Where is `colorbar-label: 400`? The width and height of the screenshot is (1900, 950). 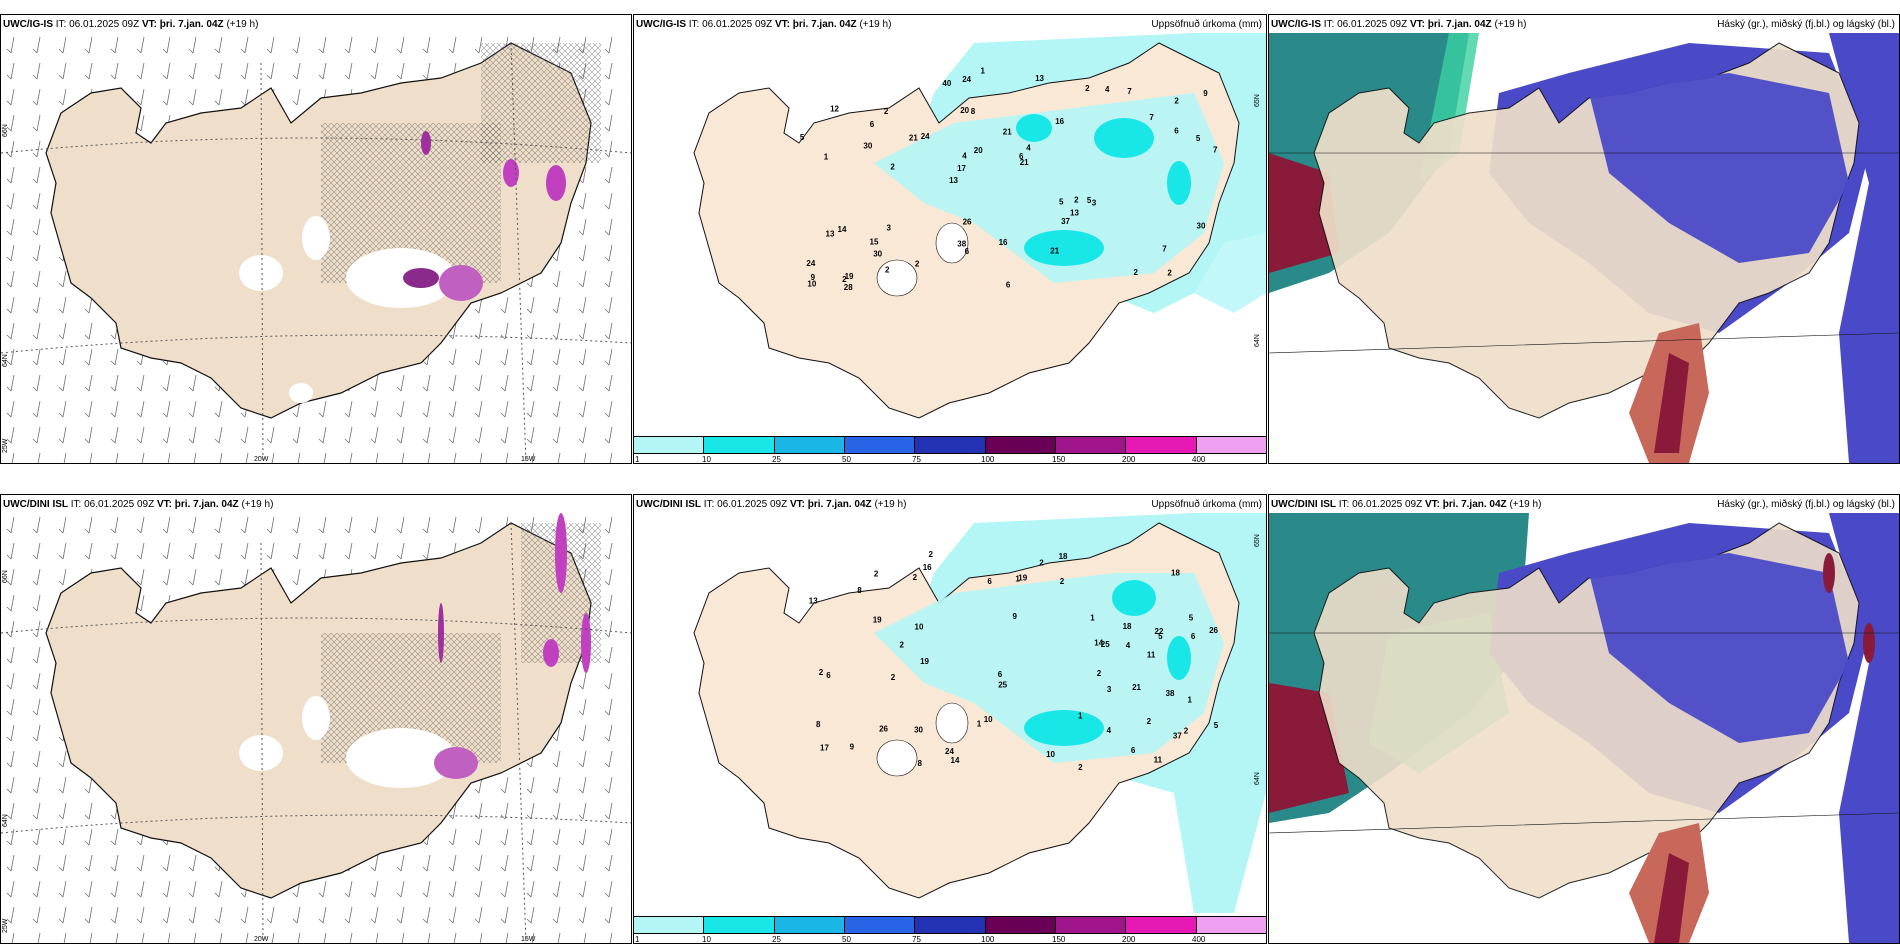 colorbar-label: 400 is located at coordinates (1199, 459).